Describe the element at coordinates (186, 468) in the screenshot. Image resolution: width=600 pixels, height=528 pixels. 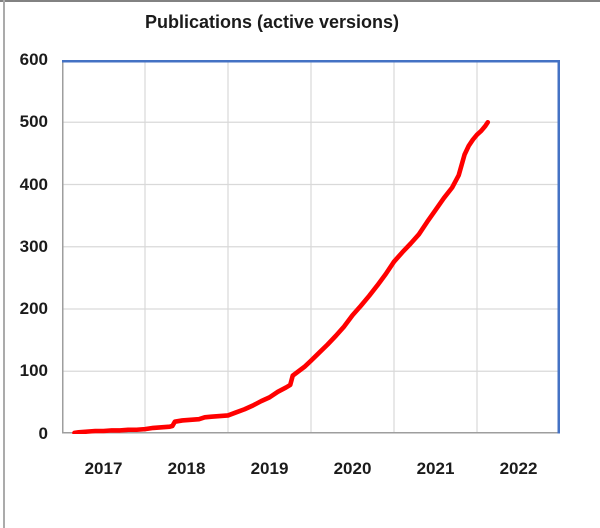
I see `x-tick-label: 2018` at that location.